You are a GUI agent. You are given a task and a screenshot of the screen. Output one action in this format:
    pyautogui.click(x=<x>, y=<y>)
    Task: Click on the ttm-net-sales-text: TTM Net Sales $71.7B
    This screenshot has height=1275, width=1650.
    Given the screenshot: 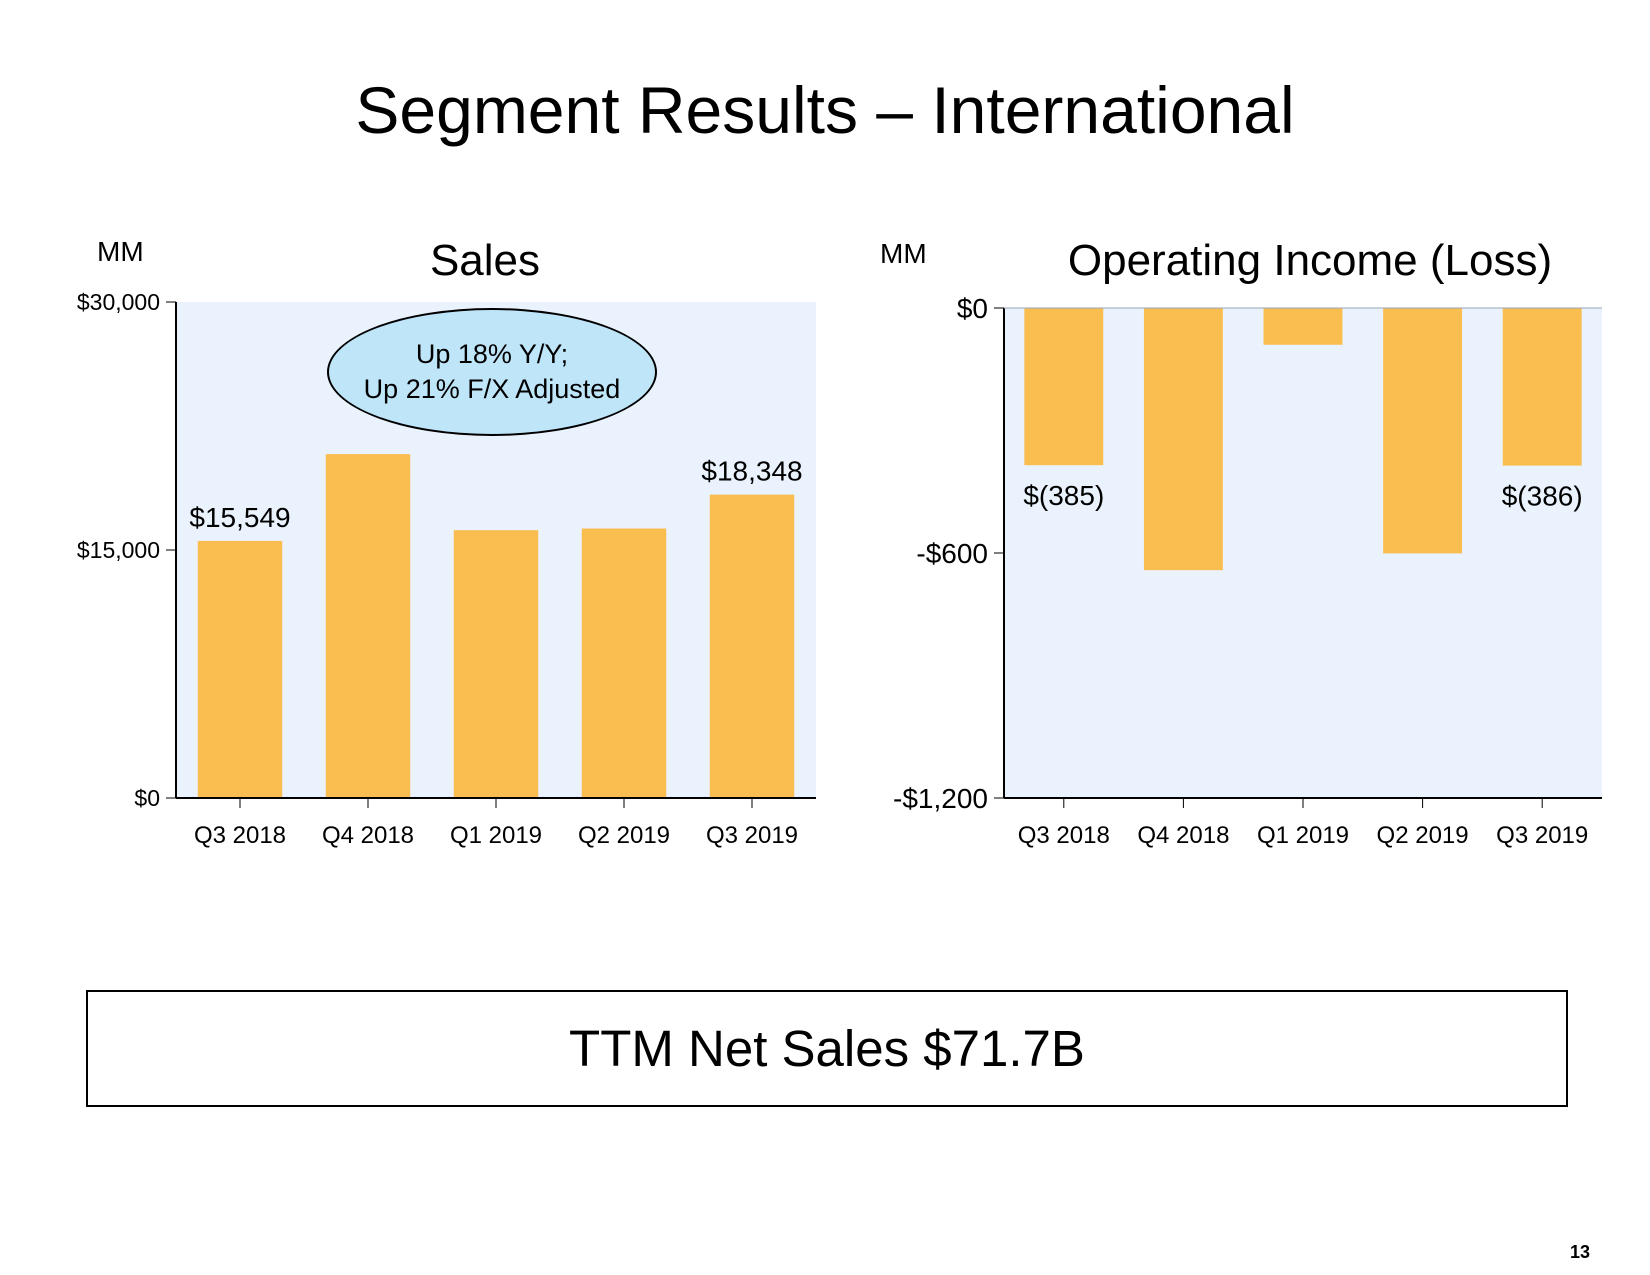 What is the action you would take?
    pyautogui.click(x=827, y=1048)
    